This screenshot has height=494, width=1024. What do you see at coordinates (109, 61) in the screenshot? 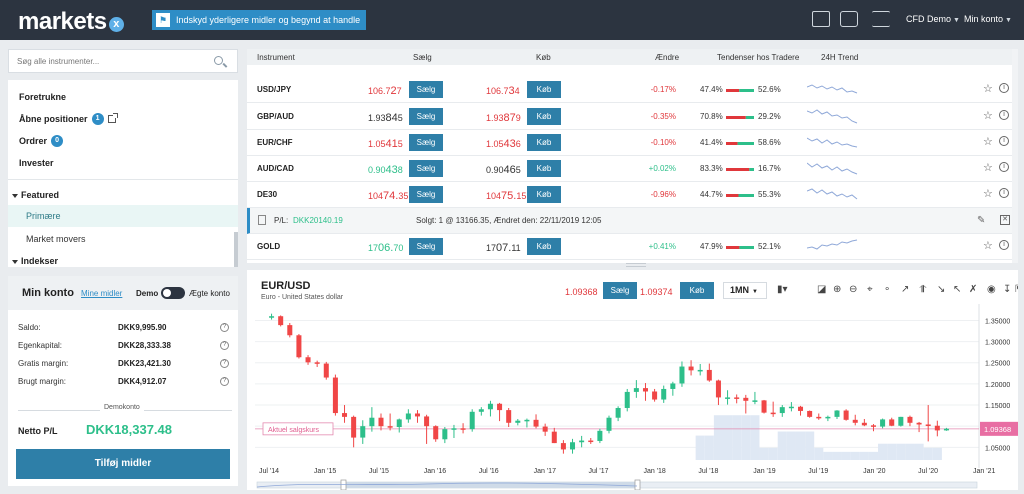
I see `search-input` at bounding box center [109, 61].